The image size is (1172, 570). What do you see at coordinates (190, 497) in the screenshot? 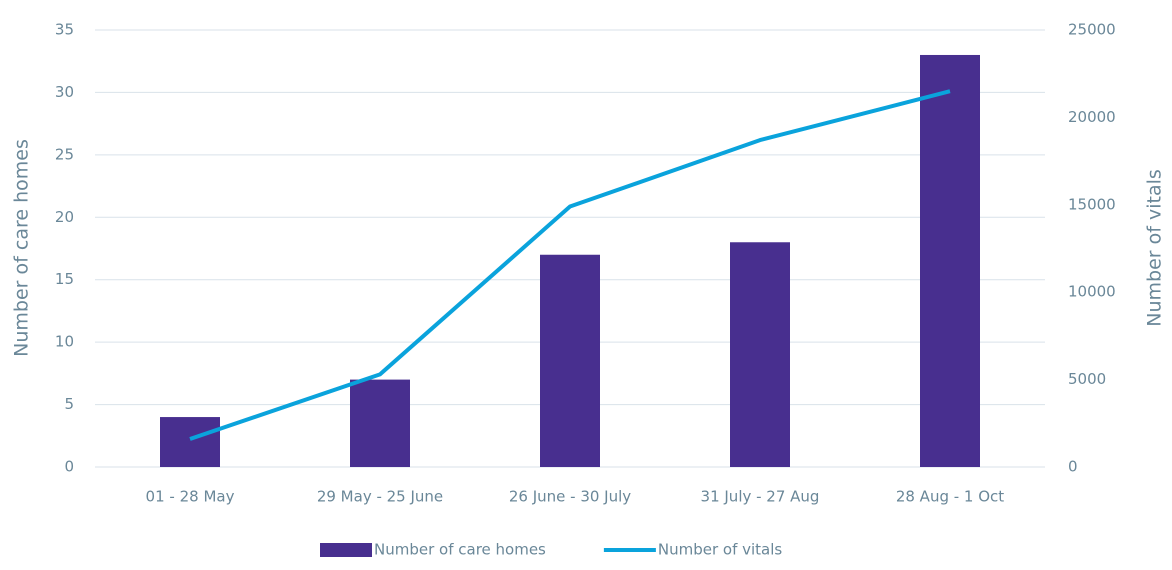
I see `x-tick-label: 01 - 28 May` at bounding box center [190, 497].